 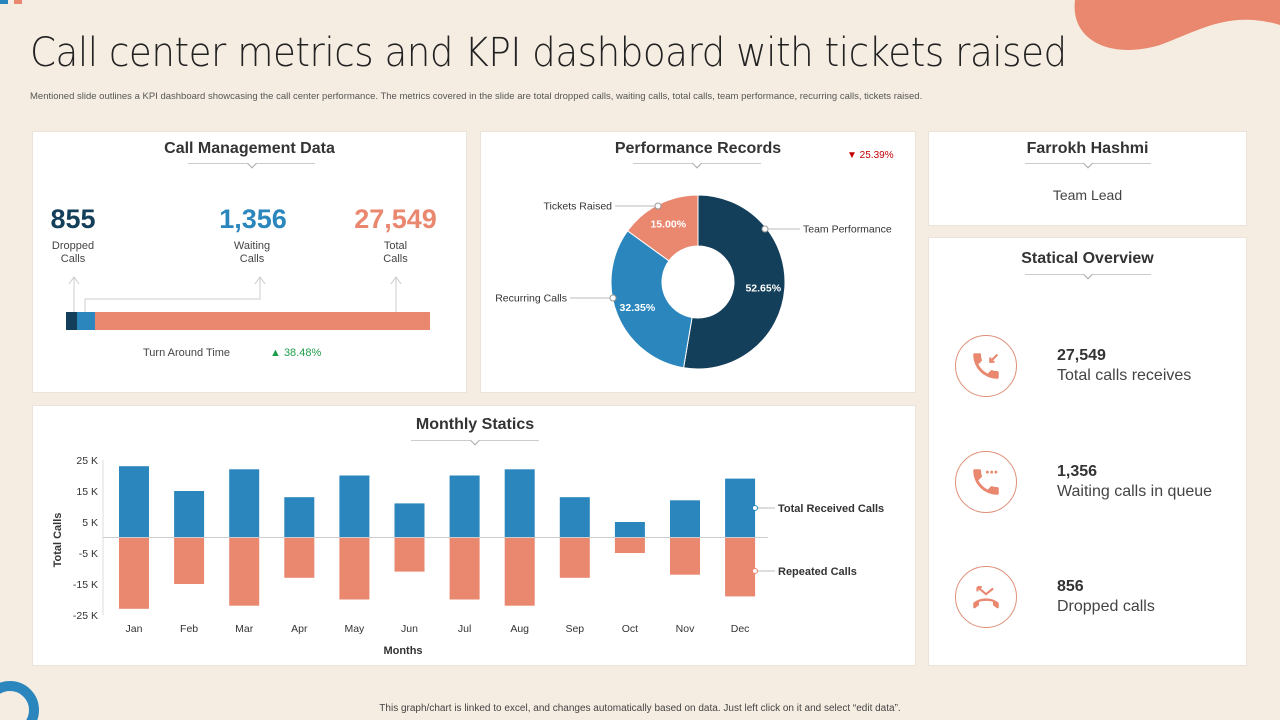 What do you see at coordinates (1087, 195) in the screenshot?
I see `person-role: Team Lead` at bounding box center [1087, 195].